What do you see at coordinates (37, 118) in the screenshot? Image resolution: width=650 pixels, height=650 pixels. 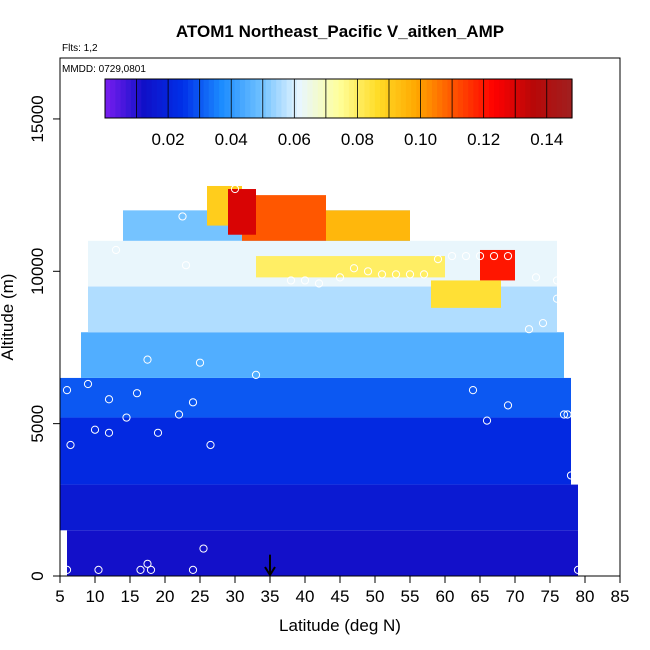 I see `y-tick-label: 15000` at bounding box center [37, 118].